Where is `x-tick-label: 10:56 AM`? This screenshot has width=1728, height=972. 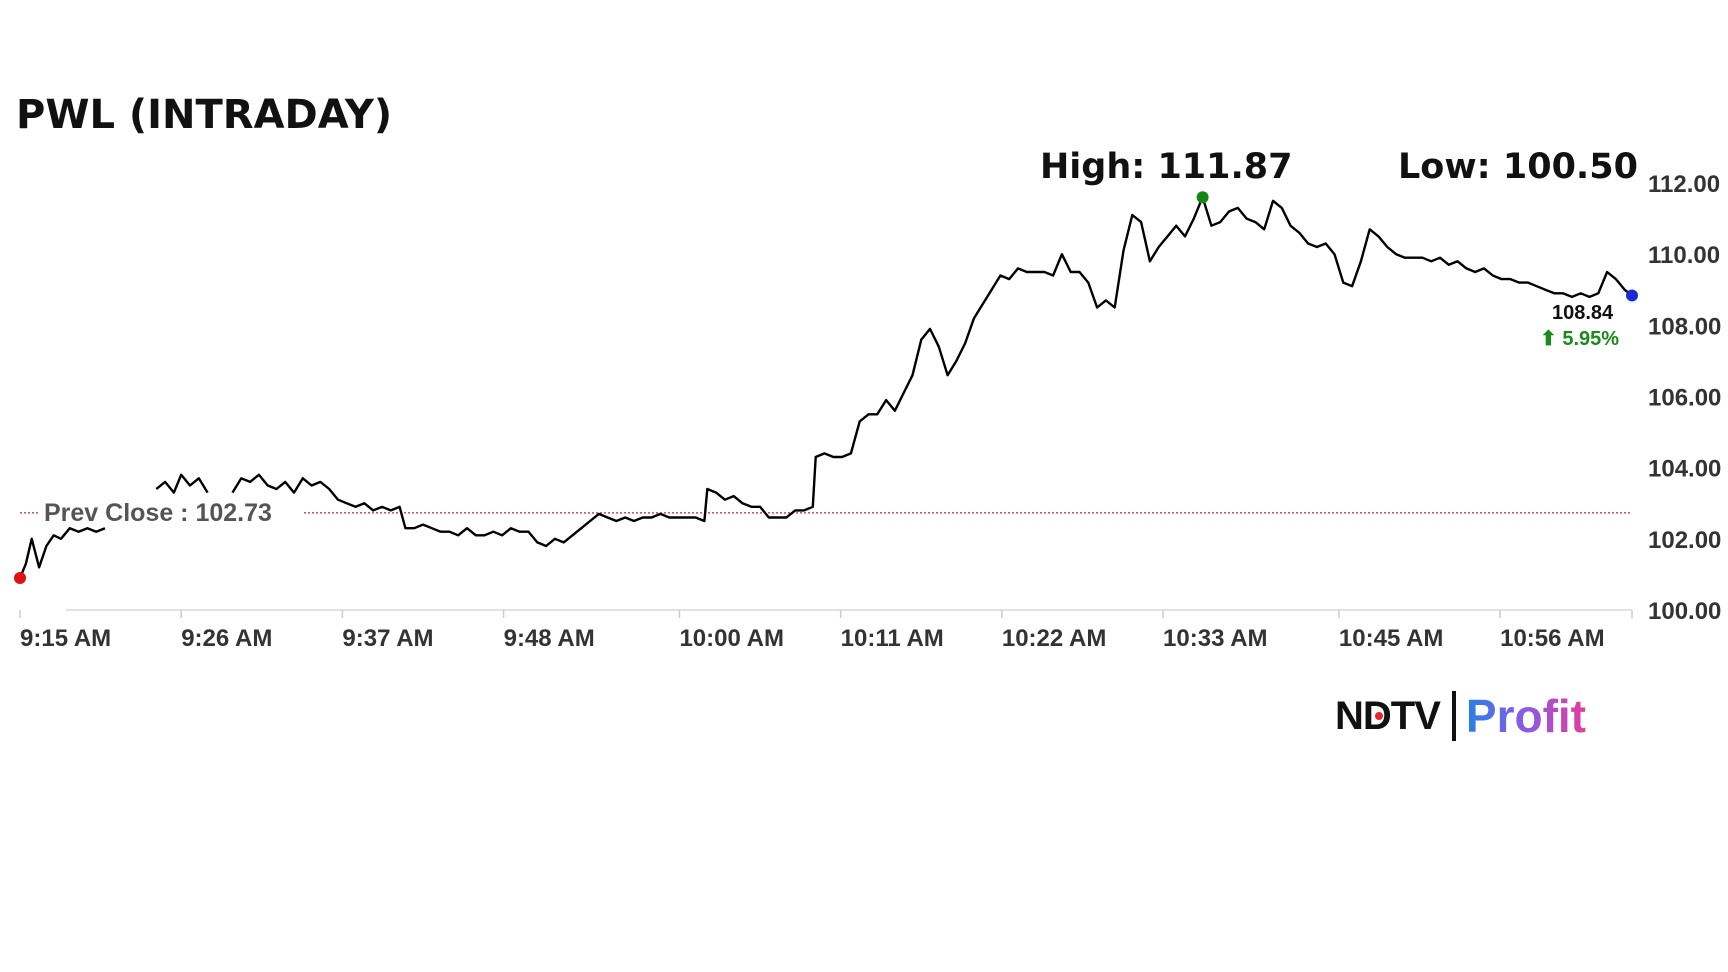 x-tick-label: 10:56 AM is located at coordinates (1552, 638).